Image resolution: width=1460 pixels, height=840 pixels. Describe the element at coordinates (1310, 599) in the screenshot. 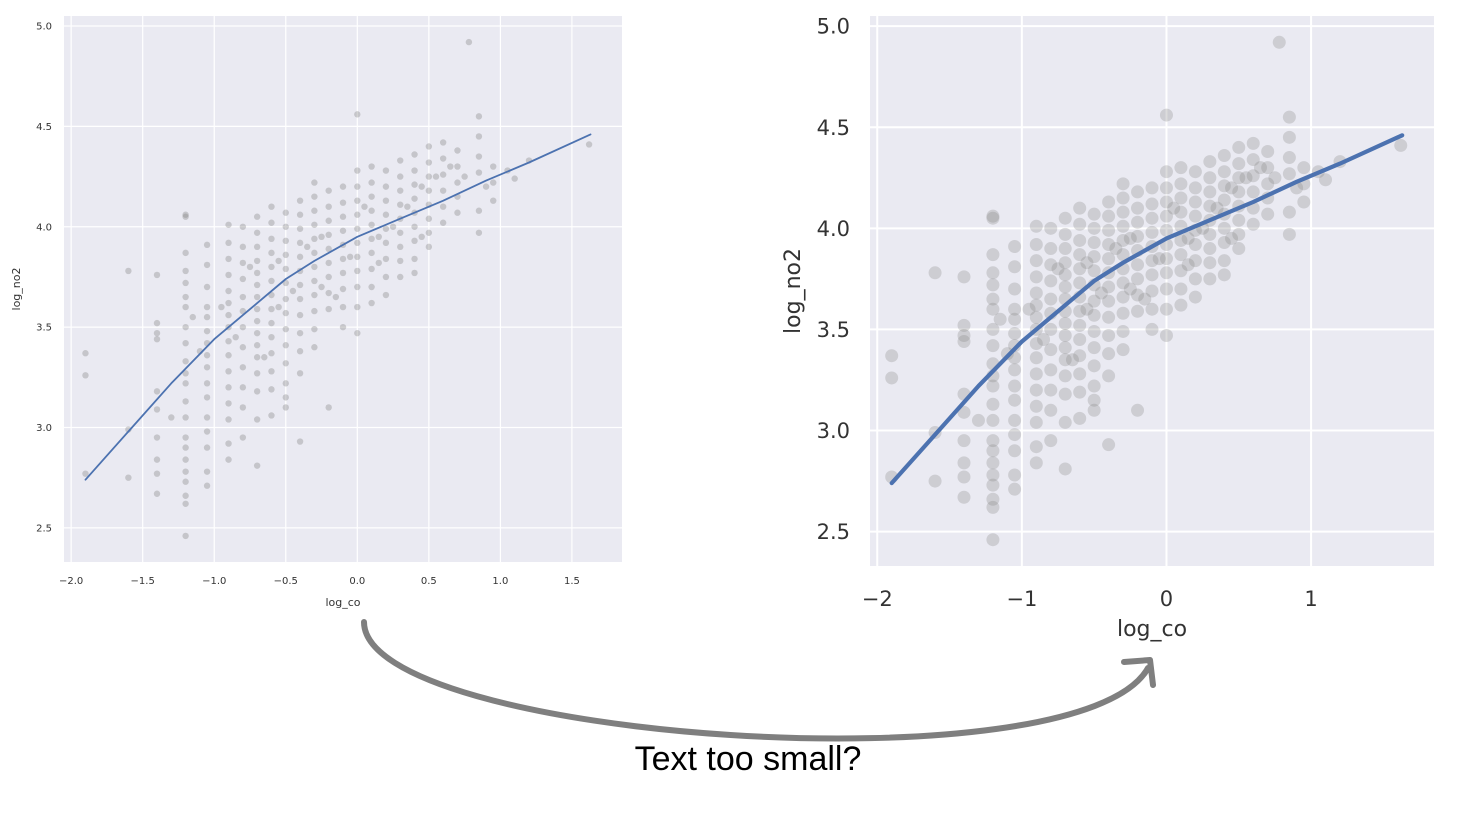

I see `x-tick-label: 1` at that location.